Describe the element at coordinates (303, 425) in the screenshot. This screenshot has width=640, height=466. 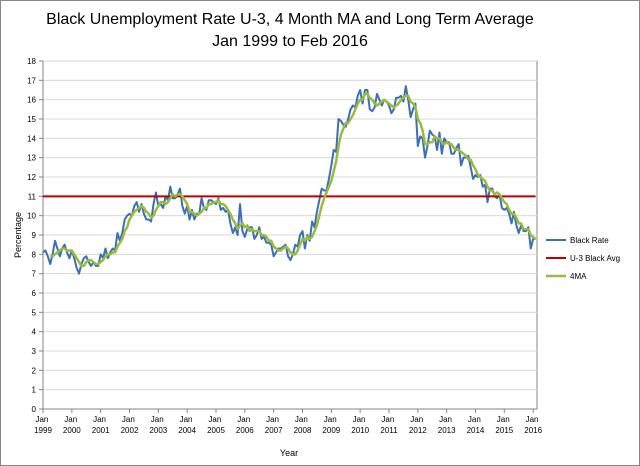
I see `x-tick-label: Jan 2008` at that location.